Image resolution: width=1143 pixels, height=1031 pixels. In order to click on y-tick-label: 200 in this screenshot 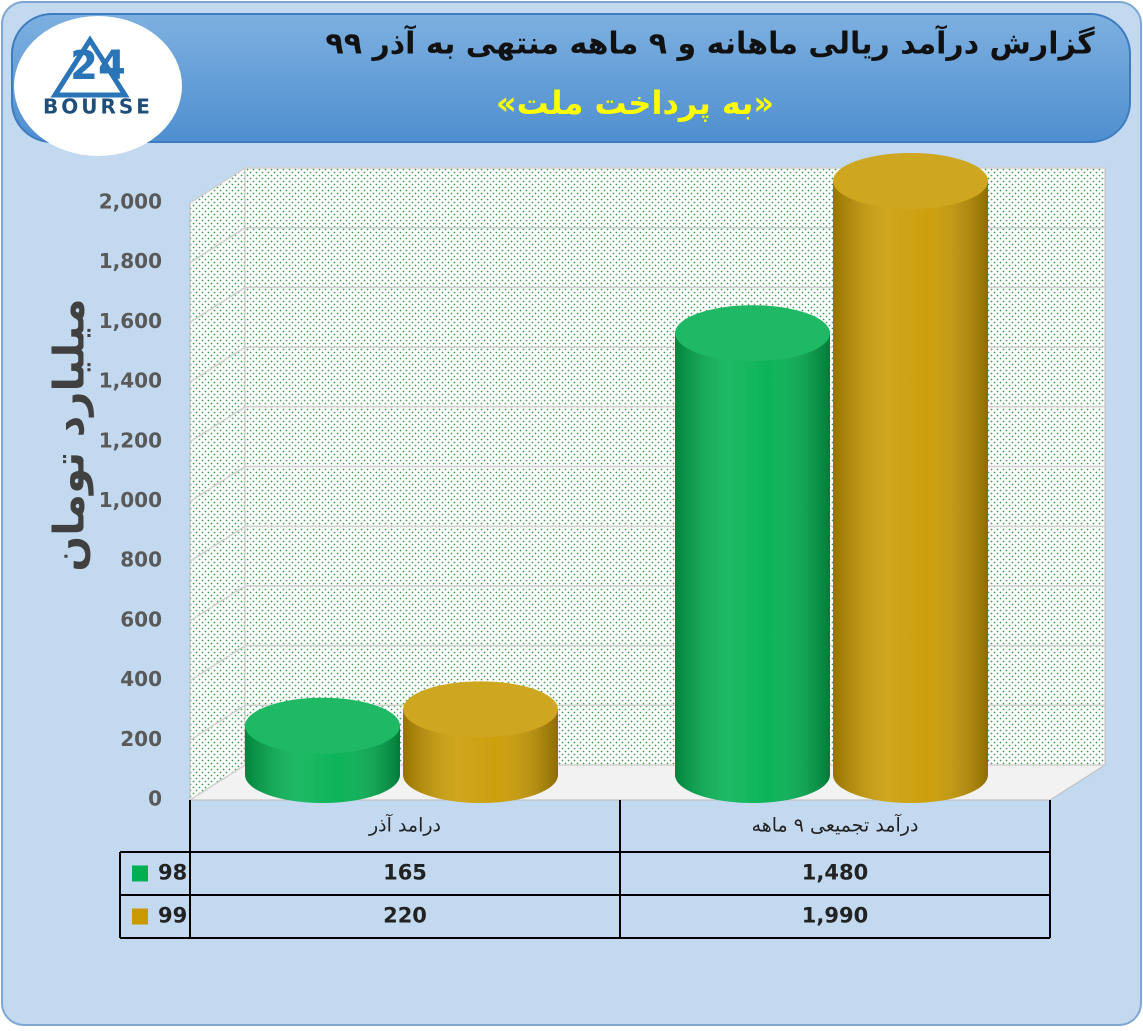, I will do `click(141, 739)`.